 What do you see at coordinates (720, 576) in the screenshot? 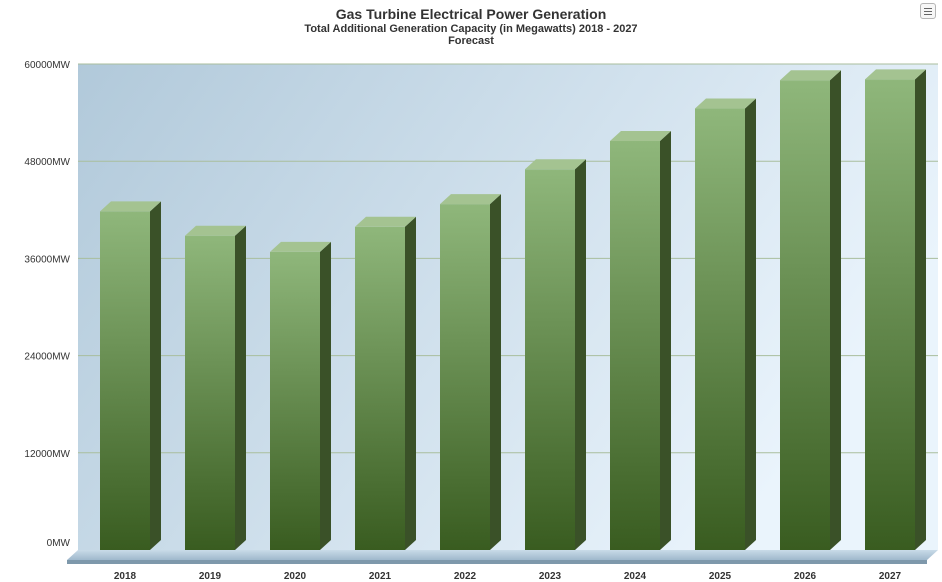
I see `x-tick-label: 2025` at bounding box center [720, 576].